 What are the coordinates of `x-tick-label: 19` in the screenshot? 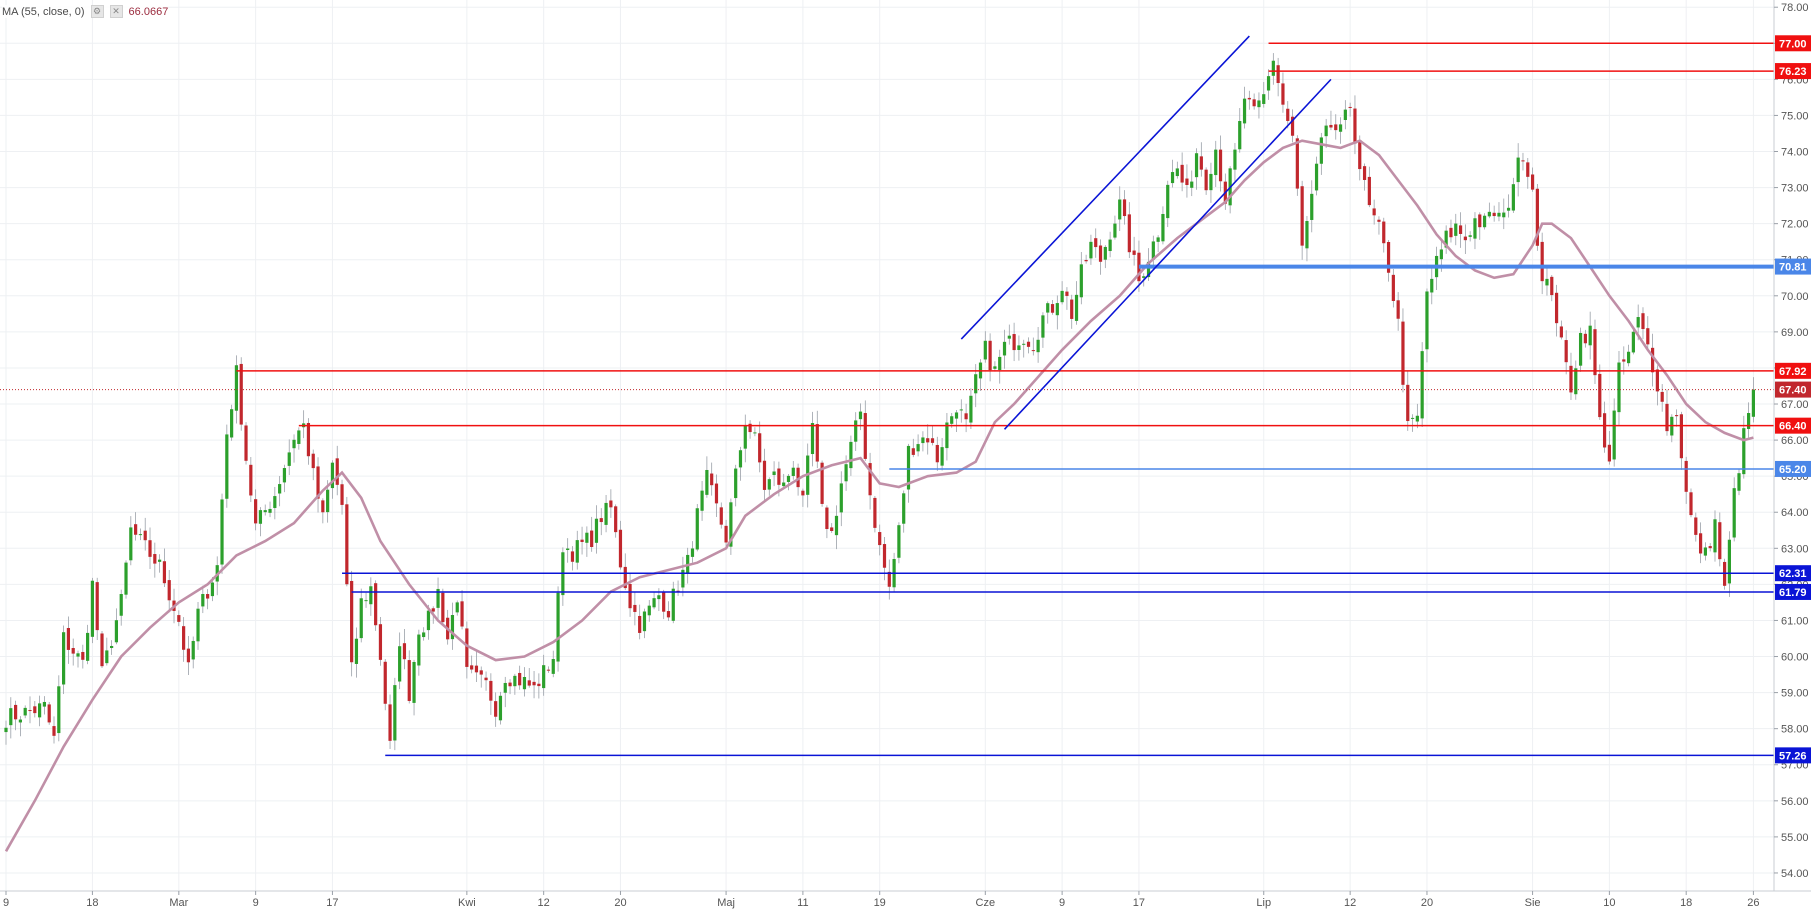 It's located at (880, 903).